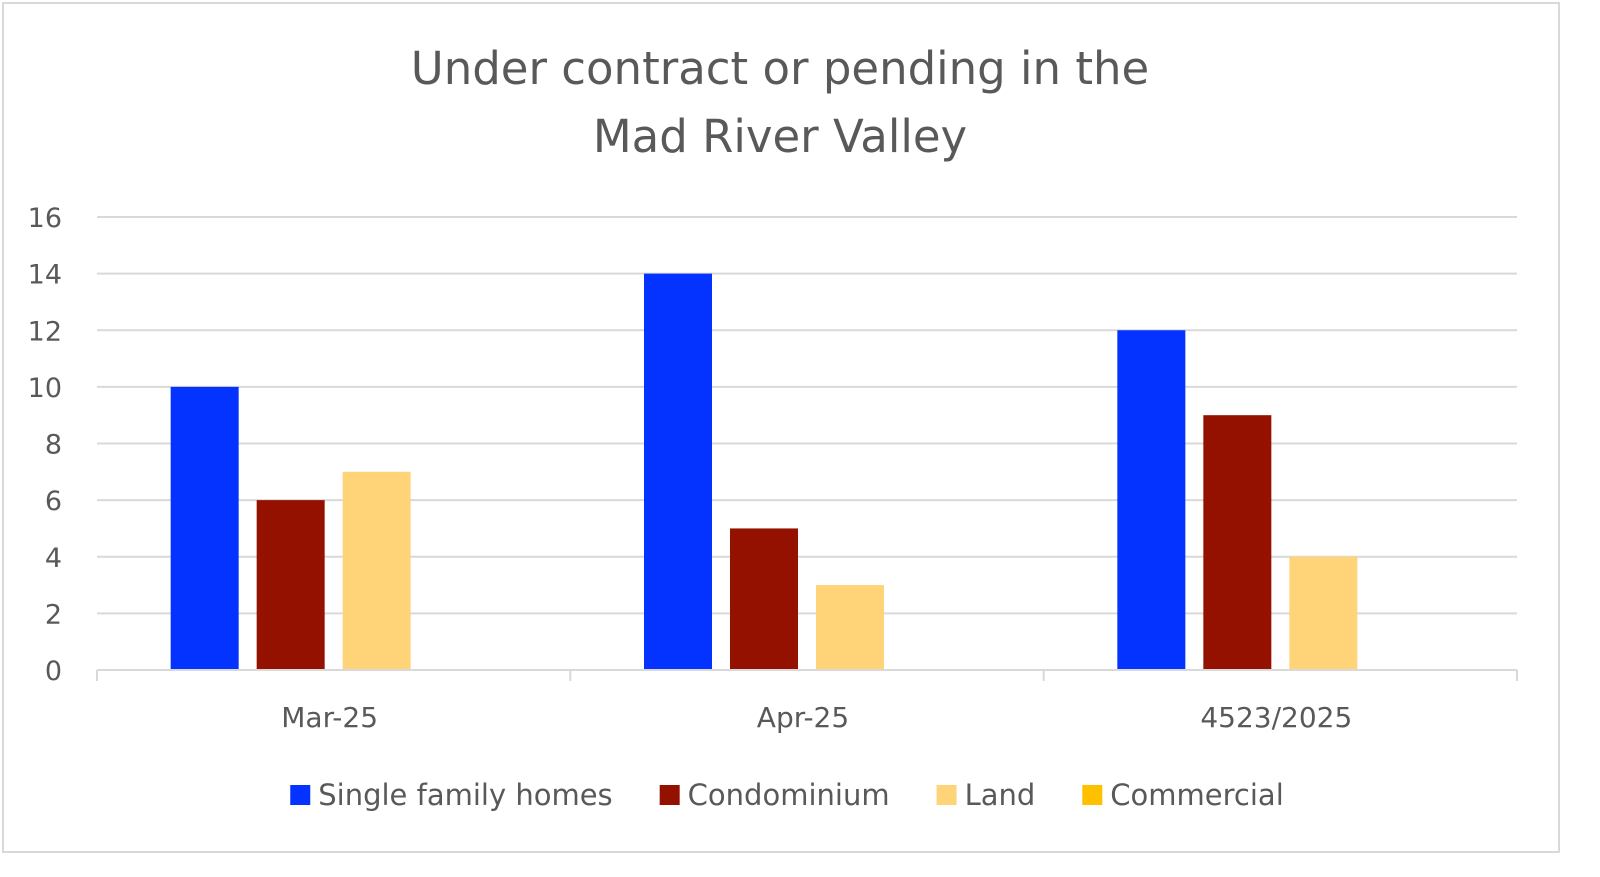 The image size is (1600, 877). Describe the element at coordinates (53, 558) in the screenshot. I see `y-tick-label: 4` at that location.